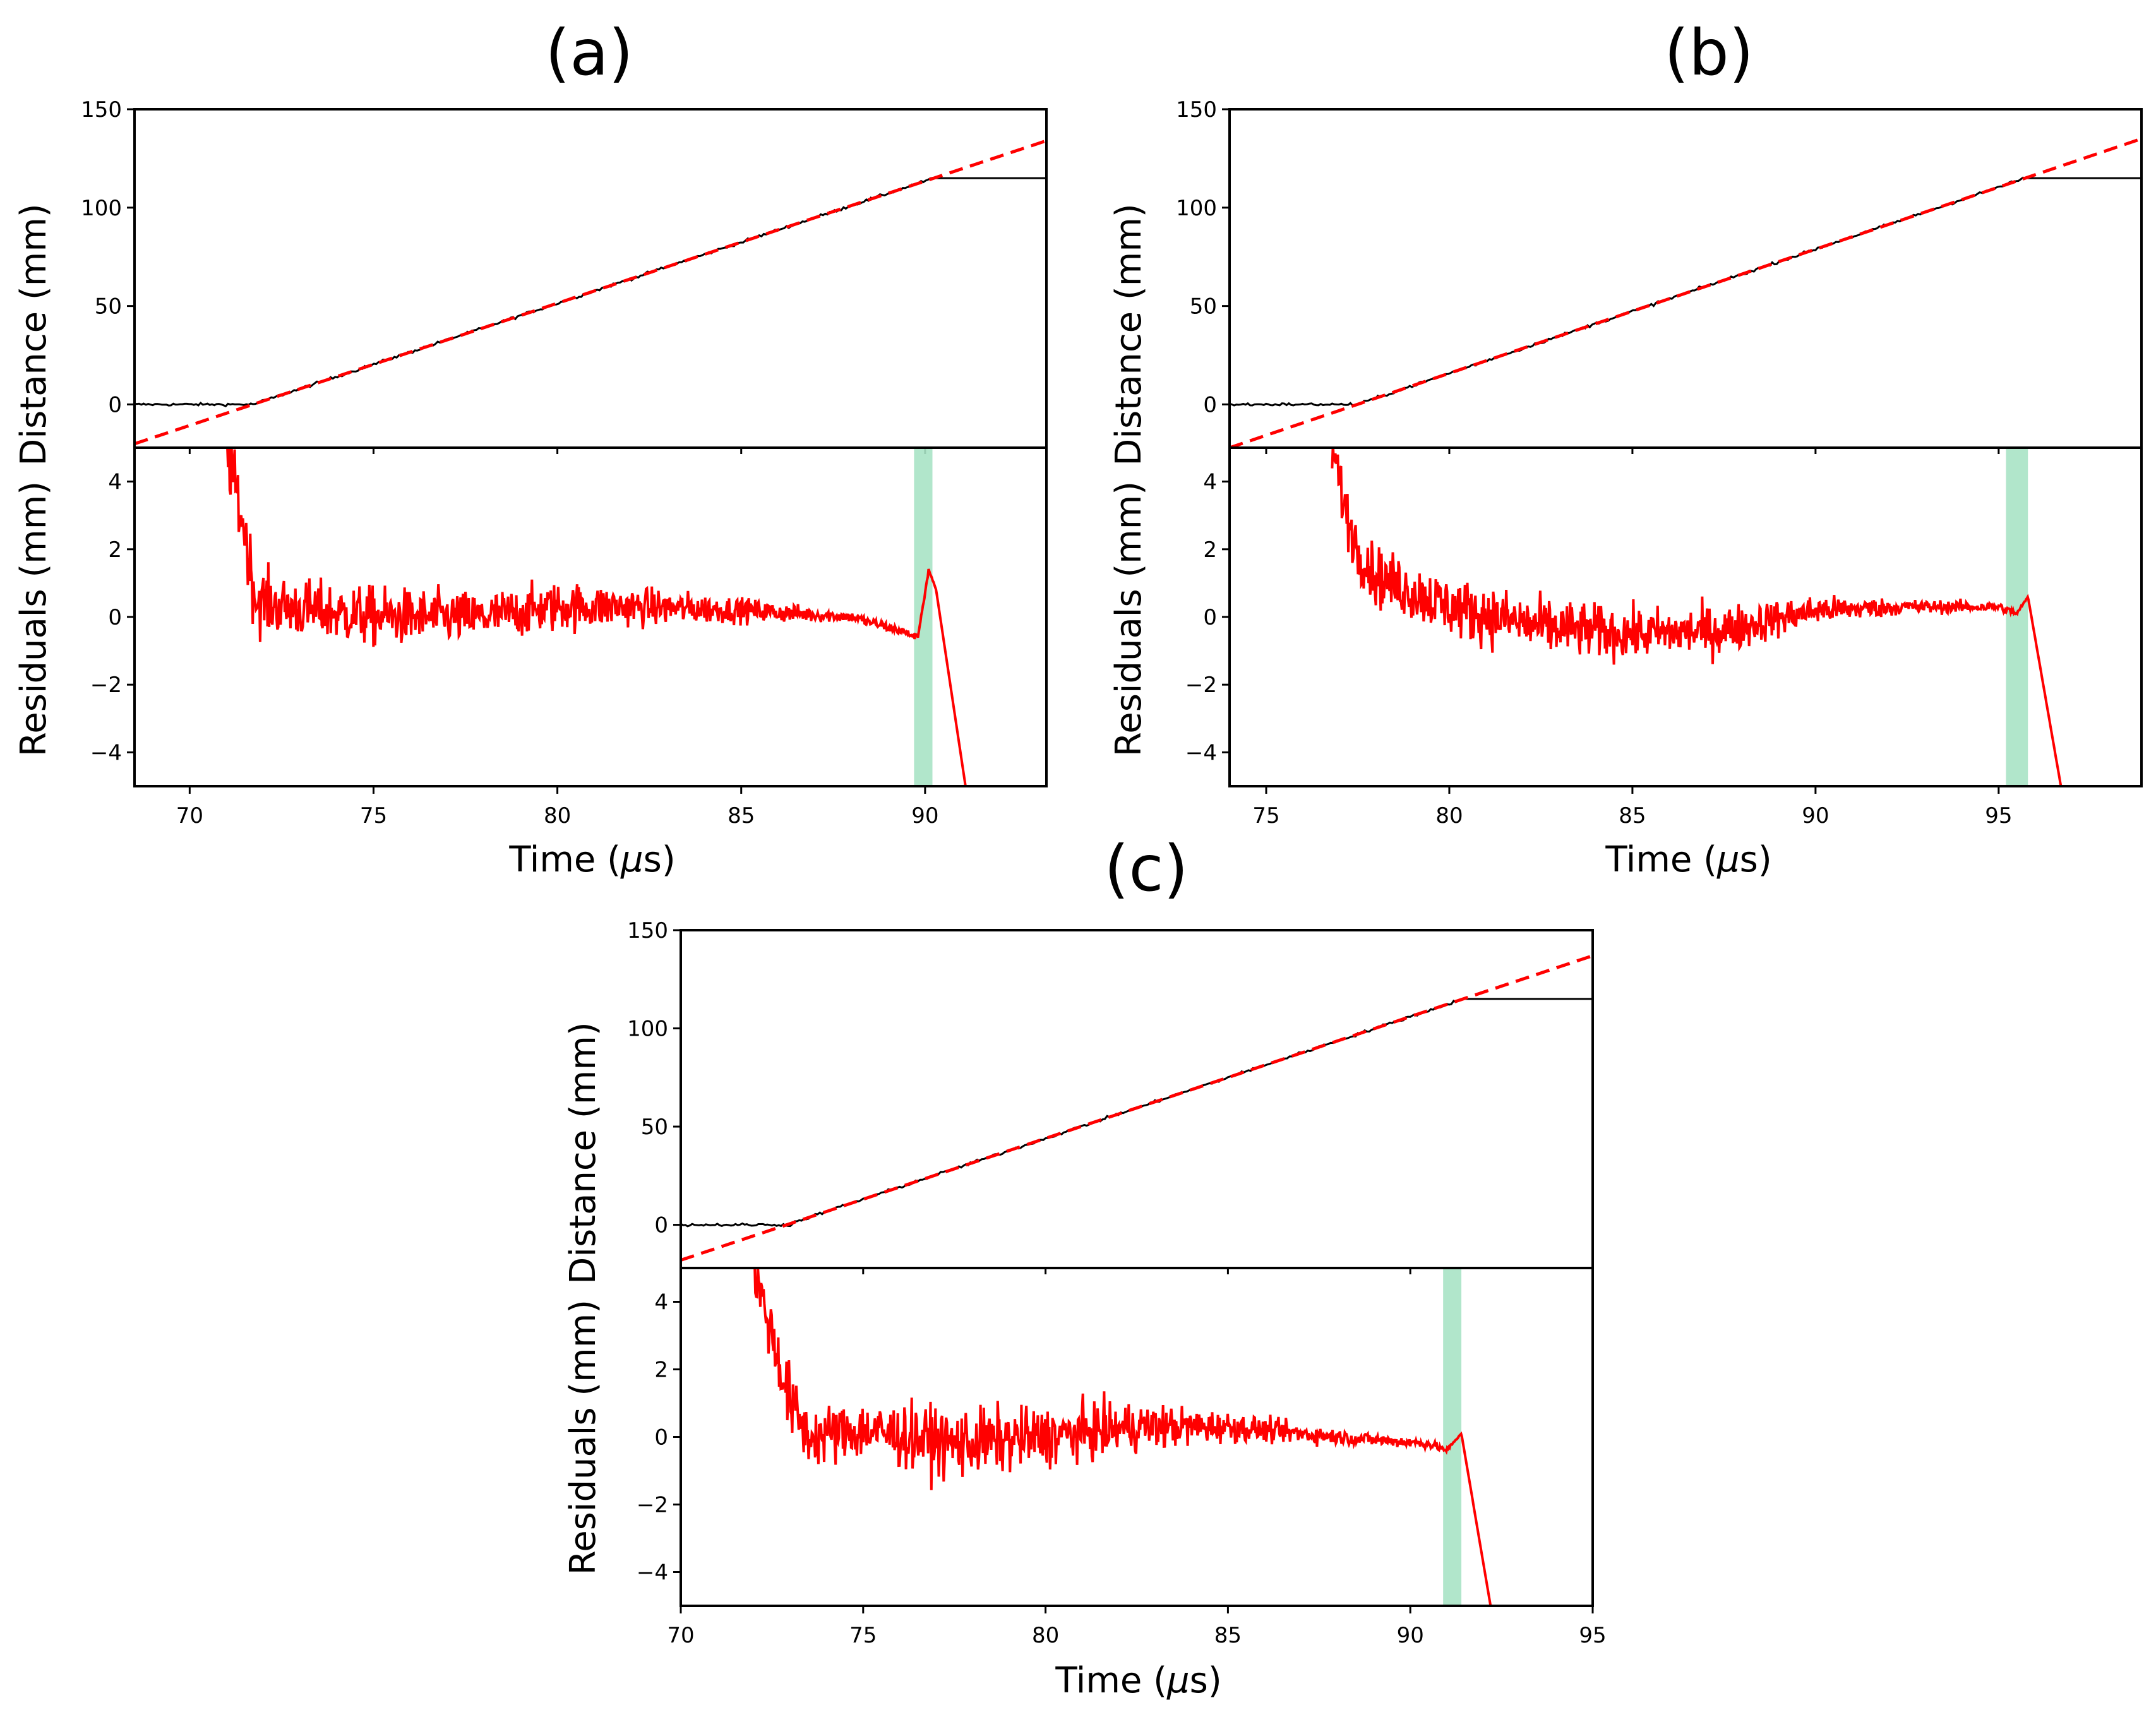  What do you see at coordinates (1688, 859) in the screenshot?
I see `panel-b-time-xlabel: Time (μs)` at bounding box center [1688, 859].